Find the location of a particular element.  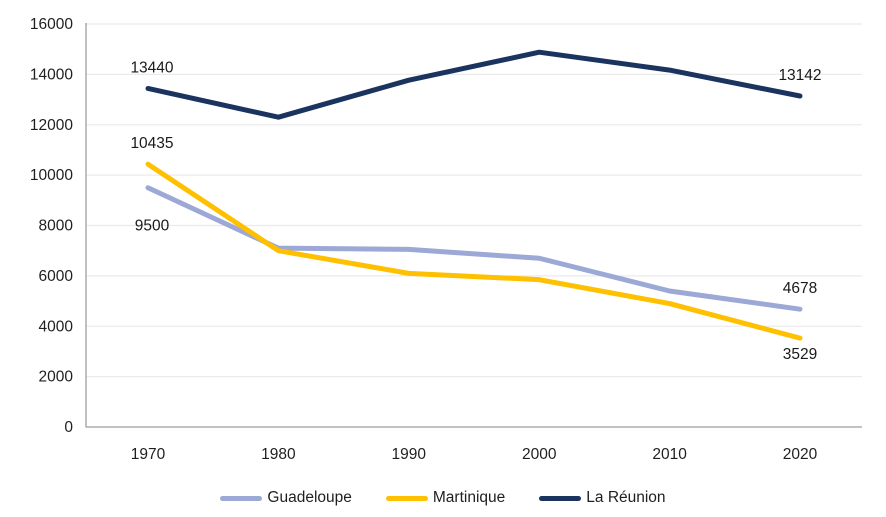

legend-label-la-reunion: La Réunion is located at coordinates (626, 498).